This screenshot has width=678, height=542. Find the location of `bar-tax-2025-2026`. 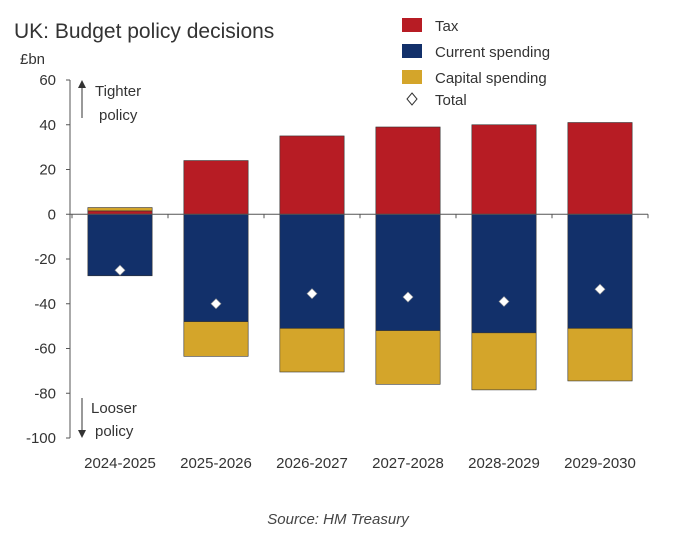

bar-tax-2025-2026 is located at coordinates (216, 187).